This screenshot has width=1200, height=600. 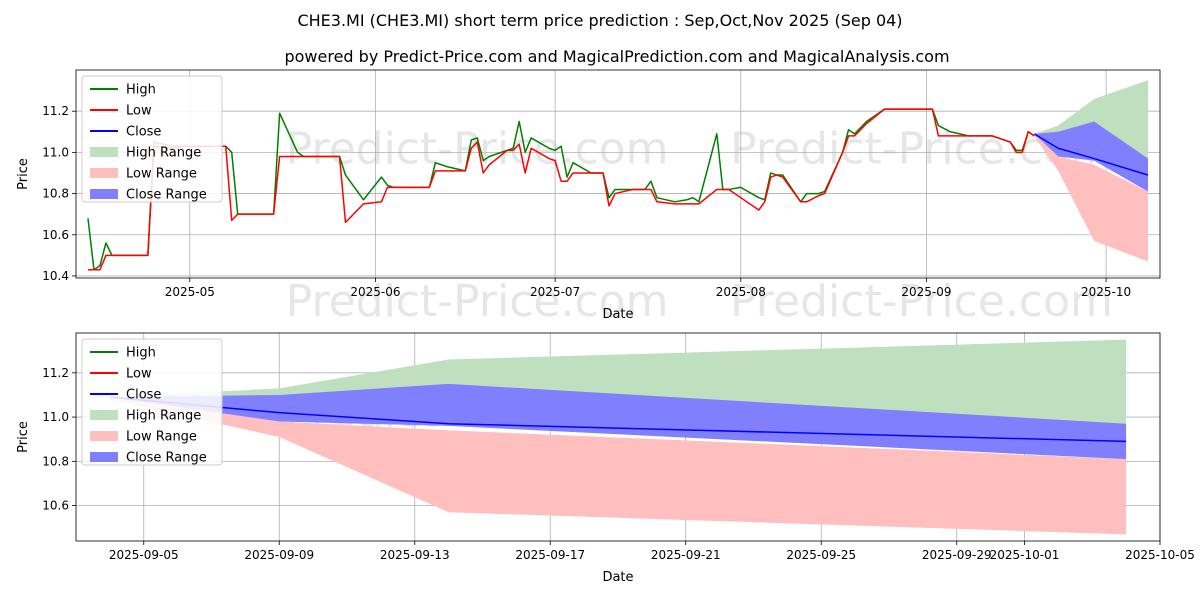 I want to click on x-tick-label: 2025-05, so click(x=190, y=292).